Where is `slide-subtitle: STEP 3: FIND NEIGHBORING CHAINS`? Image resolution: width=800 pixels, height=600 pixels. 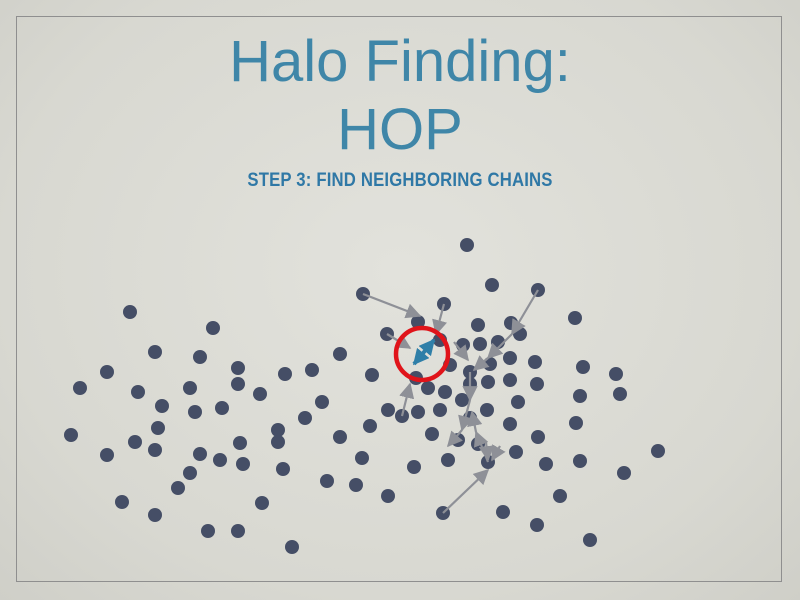
slide-subtitle: STEP 3: FIND NEIGHBORING CHAINS is located at coordinates (400, 180).